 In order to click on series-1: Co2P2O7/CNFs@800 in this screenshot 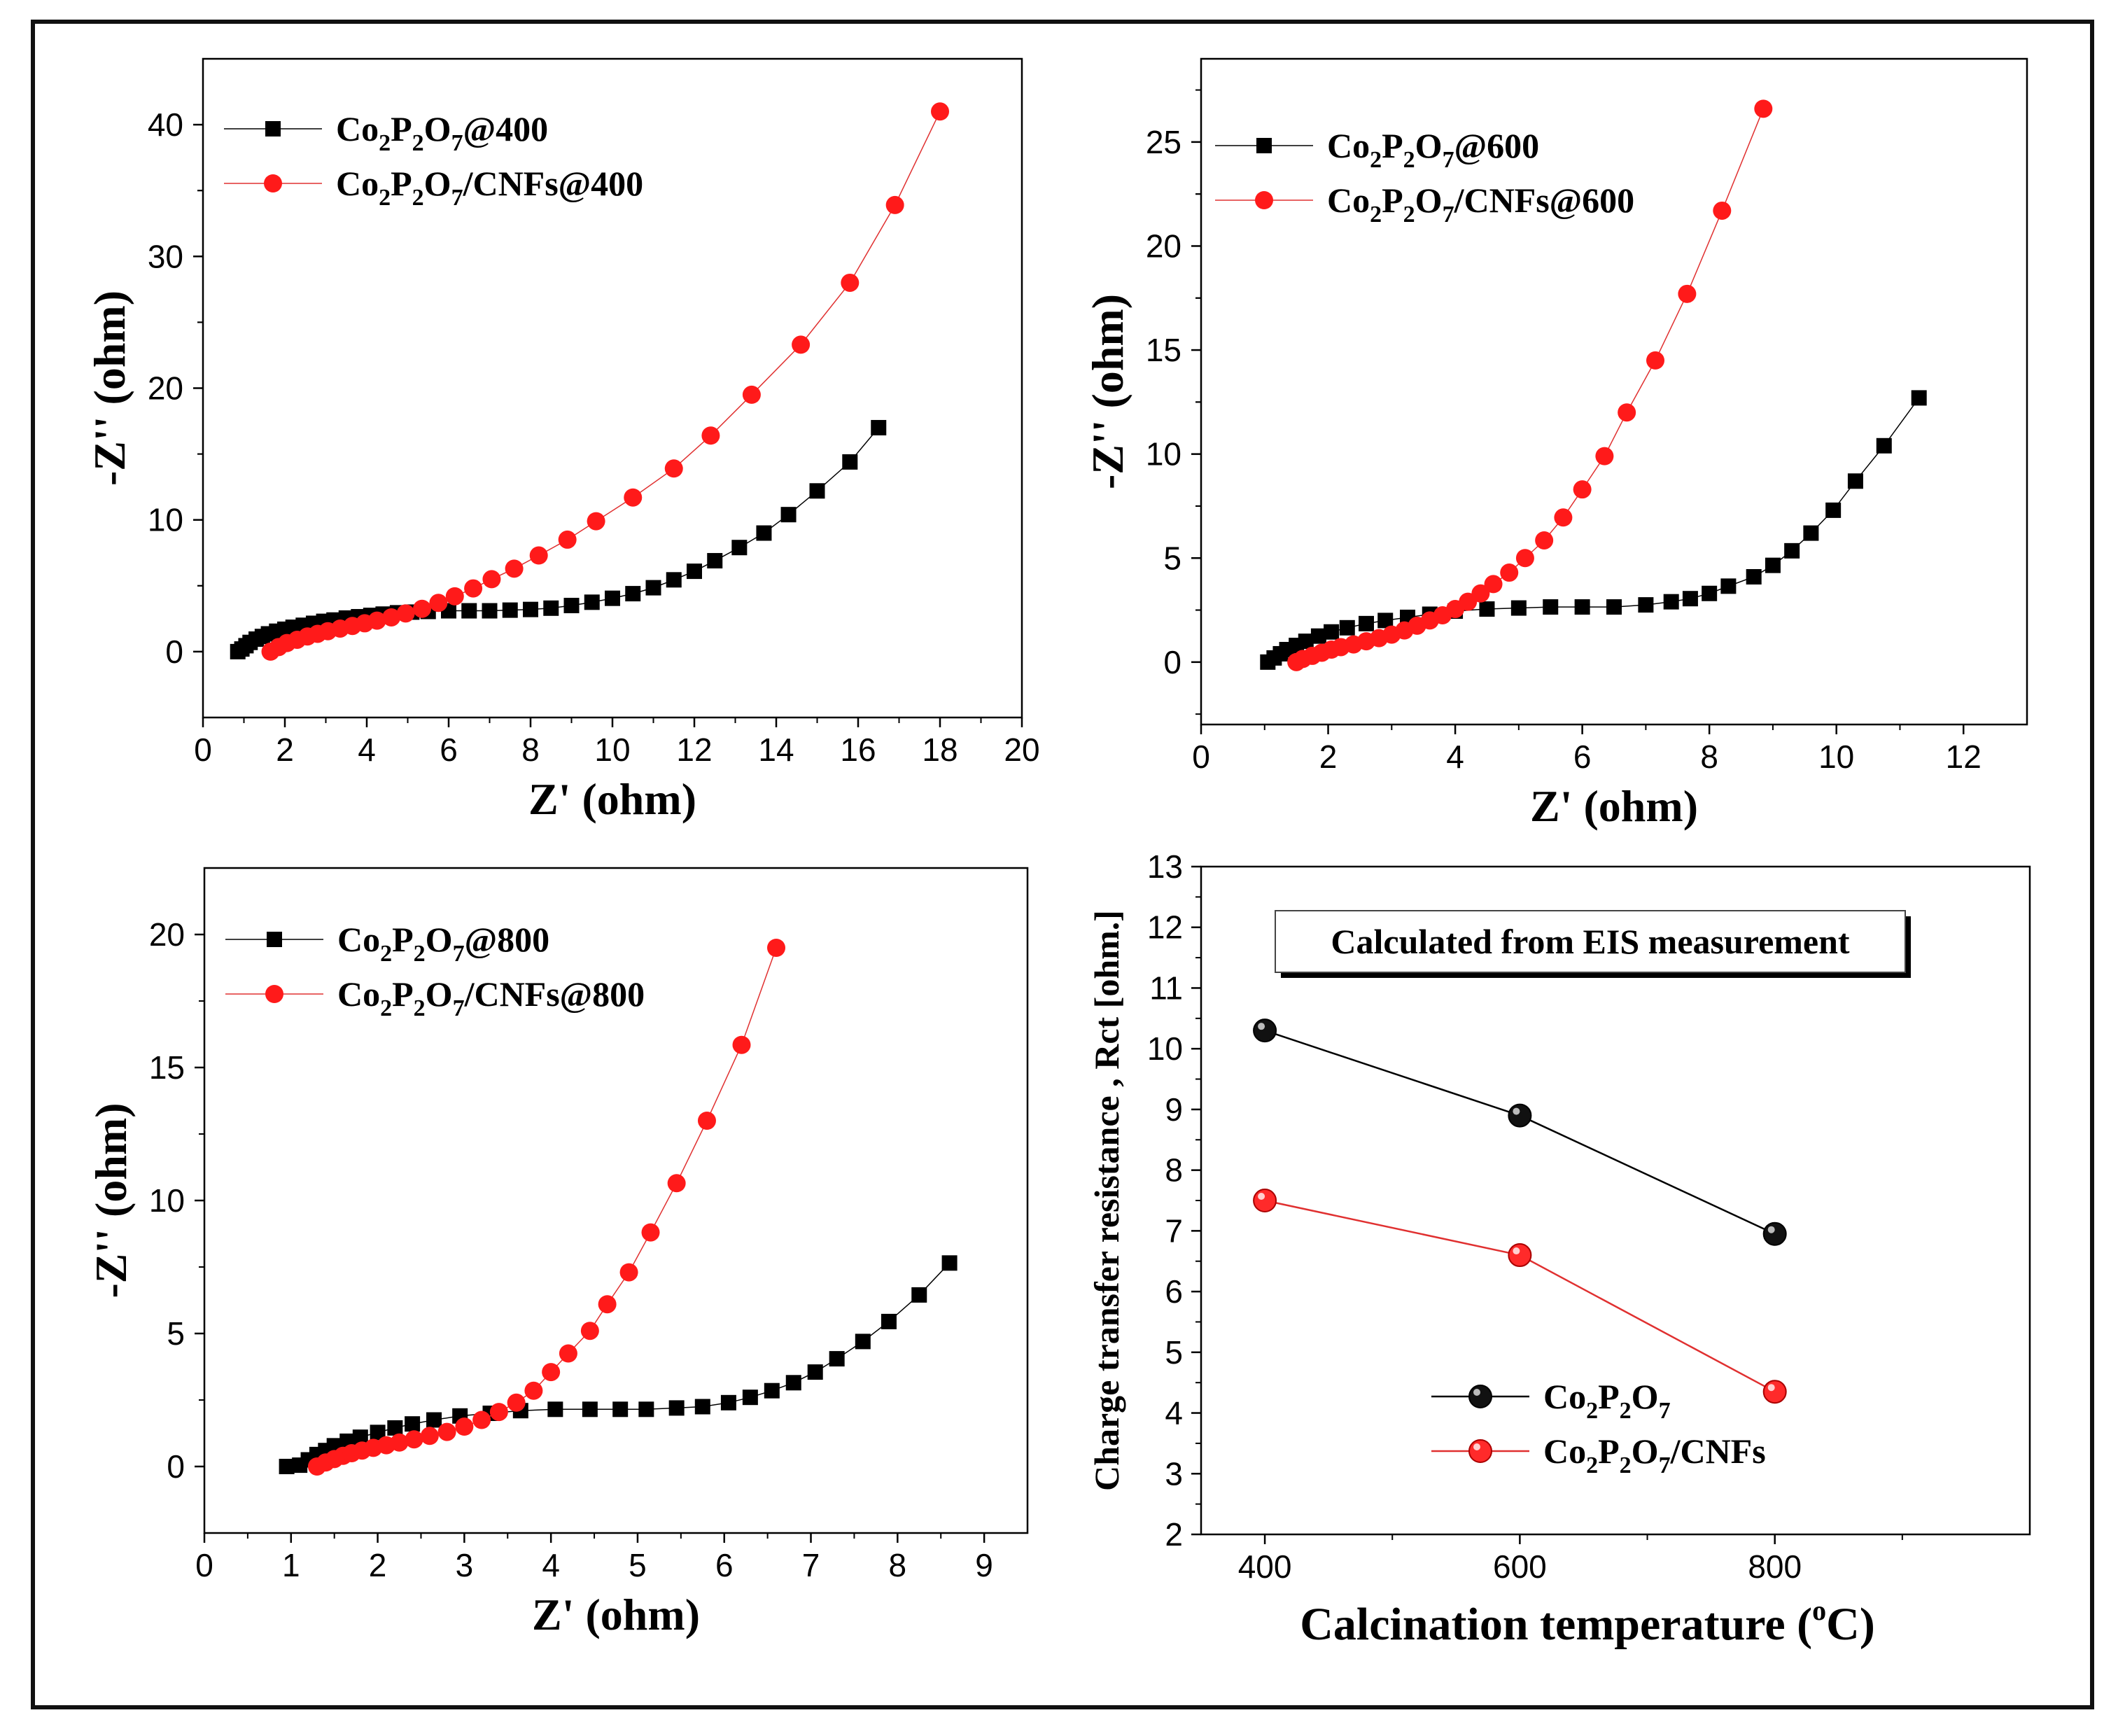, I will do `click(506, 1207)`.